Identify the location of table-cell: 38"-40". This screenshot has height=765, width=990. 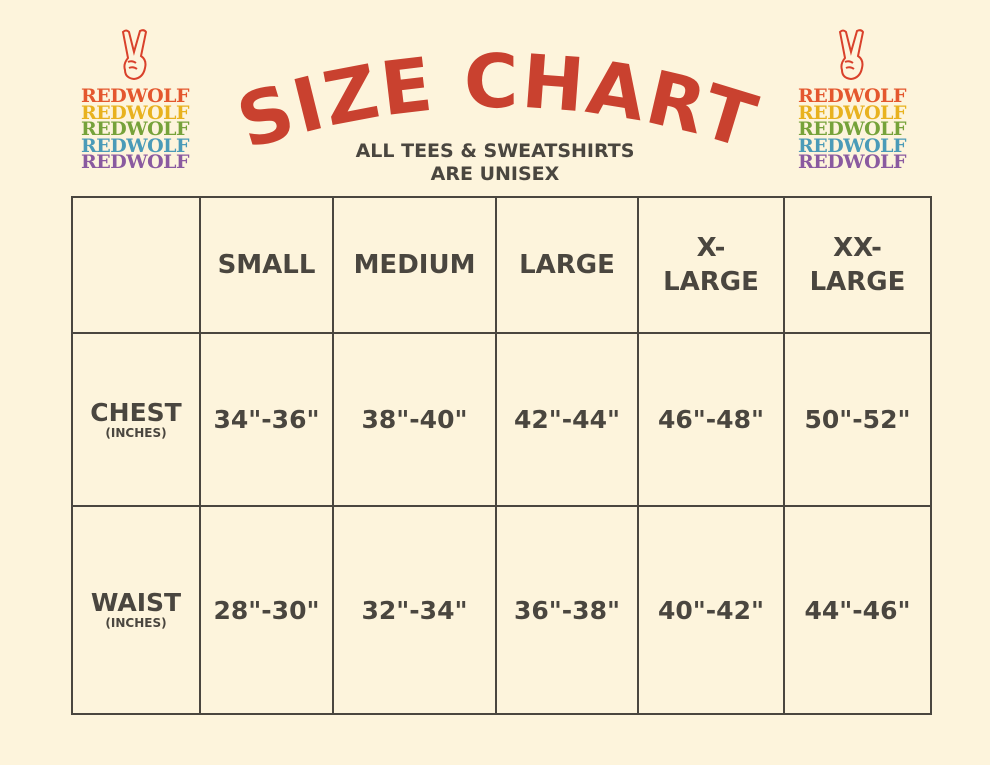
(414, 419).